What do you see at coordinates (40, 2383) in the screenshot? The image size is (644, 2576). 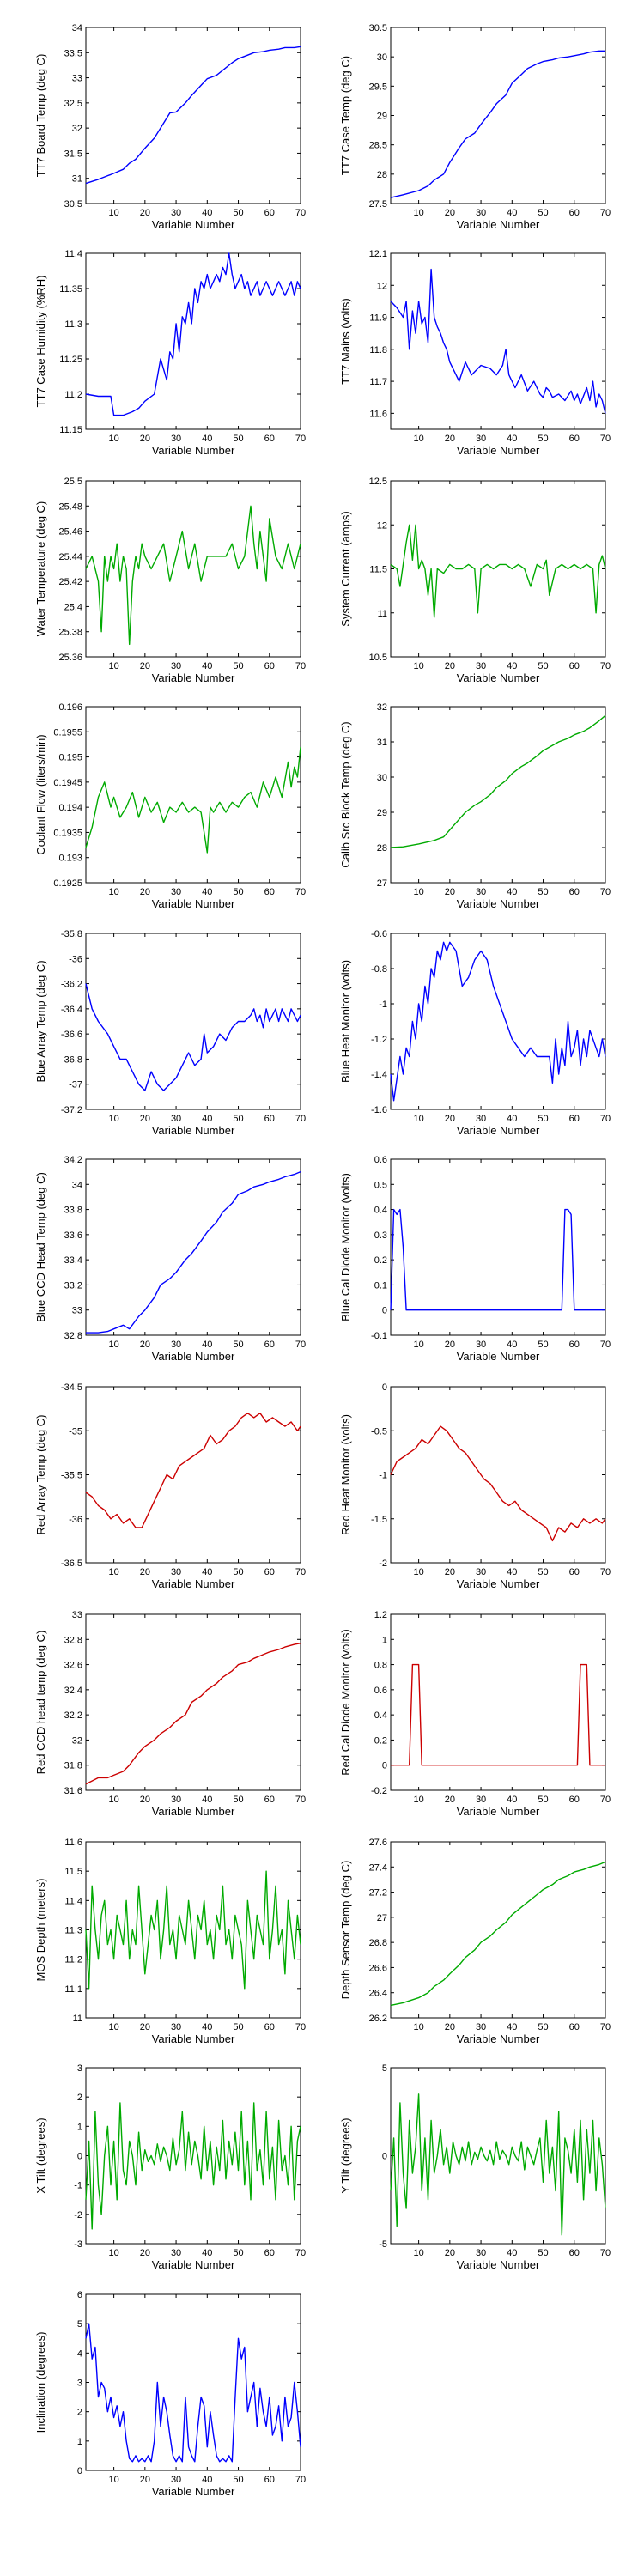 I see `y-axis-label: Inclination (degrees)` at bounding box center [40, 2383].